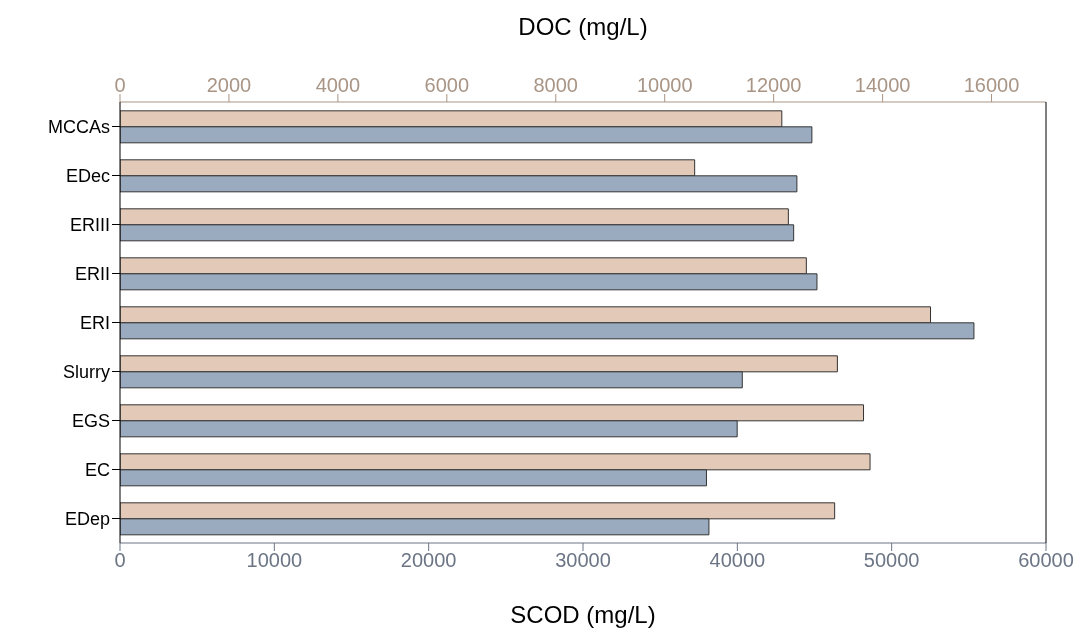 The height and width of the screenshot is (641, 1086). What do you see at coordinates (737, 560) in the screenshot?
I see `x-tick-label: 40000` at bounding box center [737, 560].